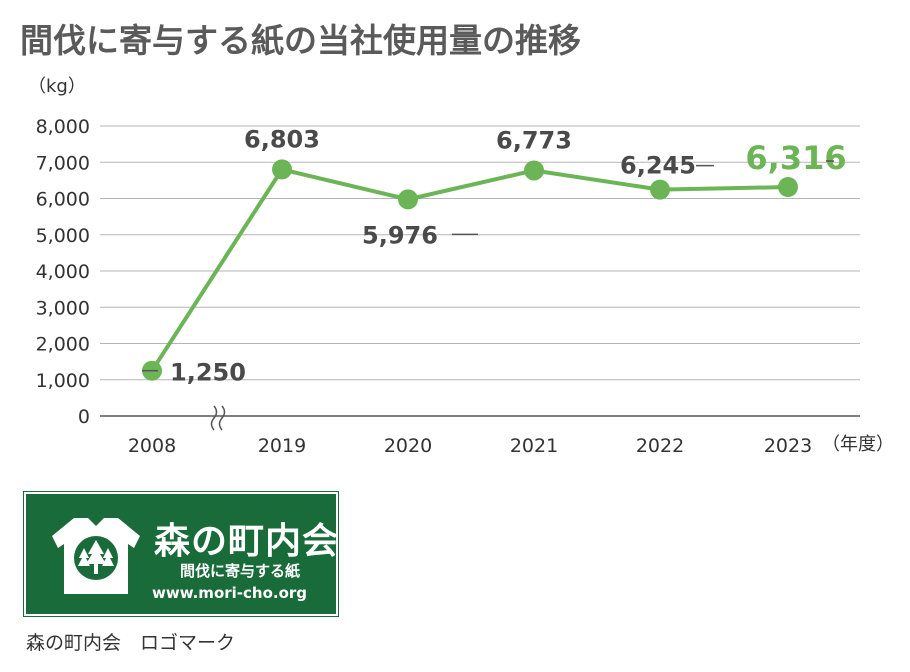  Describe the element at coordinates (400, 235) in the screenshot. I see `data-label: 5,976` at that location.